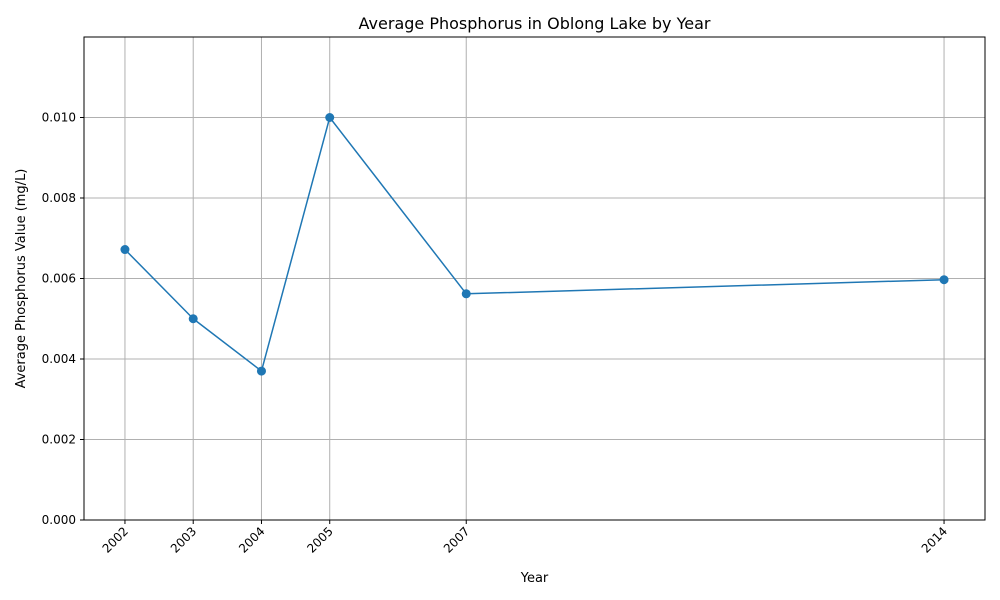 The height and width of the screenshot is (600, 1000). Describe the element at coordinates (59, 118) in the screenshot. I see `y-tick-label: 0.010` at that location.